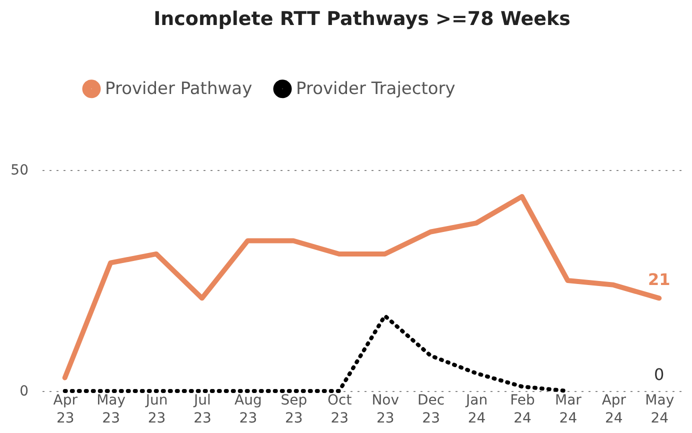 This screenshot has height=433, width=692. I want to click on chart-title: Incomplete RTT Pathways >=78 Weeks, so click(362, 19).